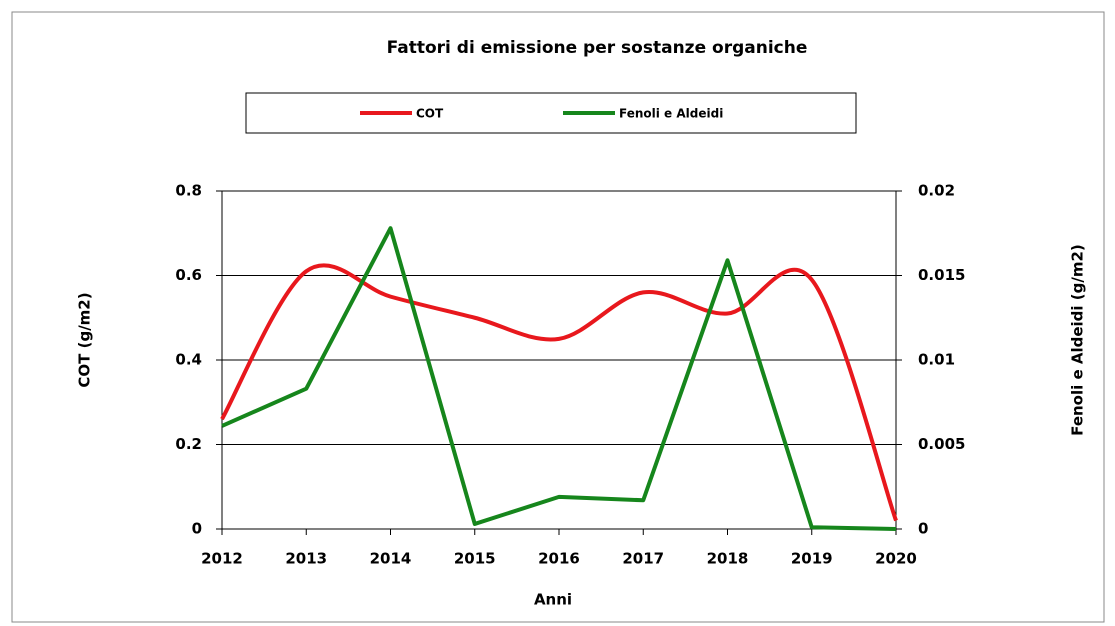  Describe the element at coordinates (896, 559) in the screenshot. I see `x-tick-label: 2020` at that location.